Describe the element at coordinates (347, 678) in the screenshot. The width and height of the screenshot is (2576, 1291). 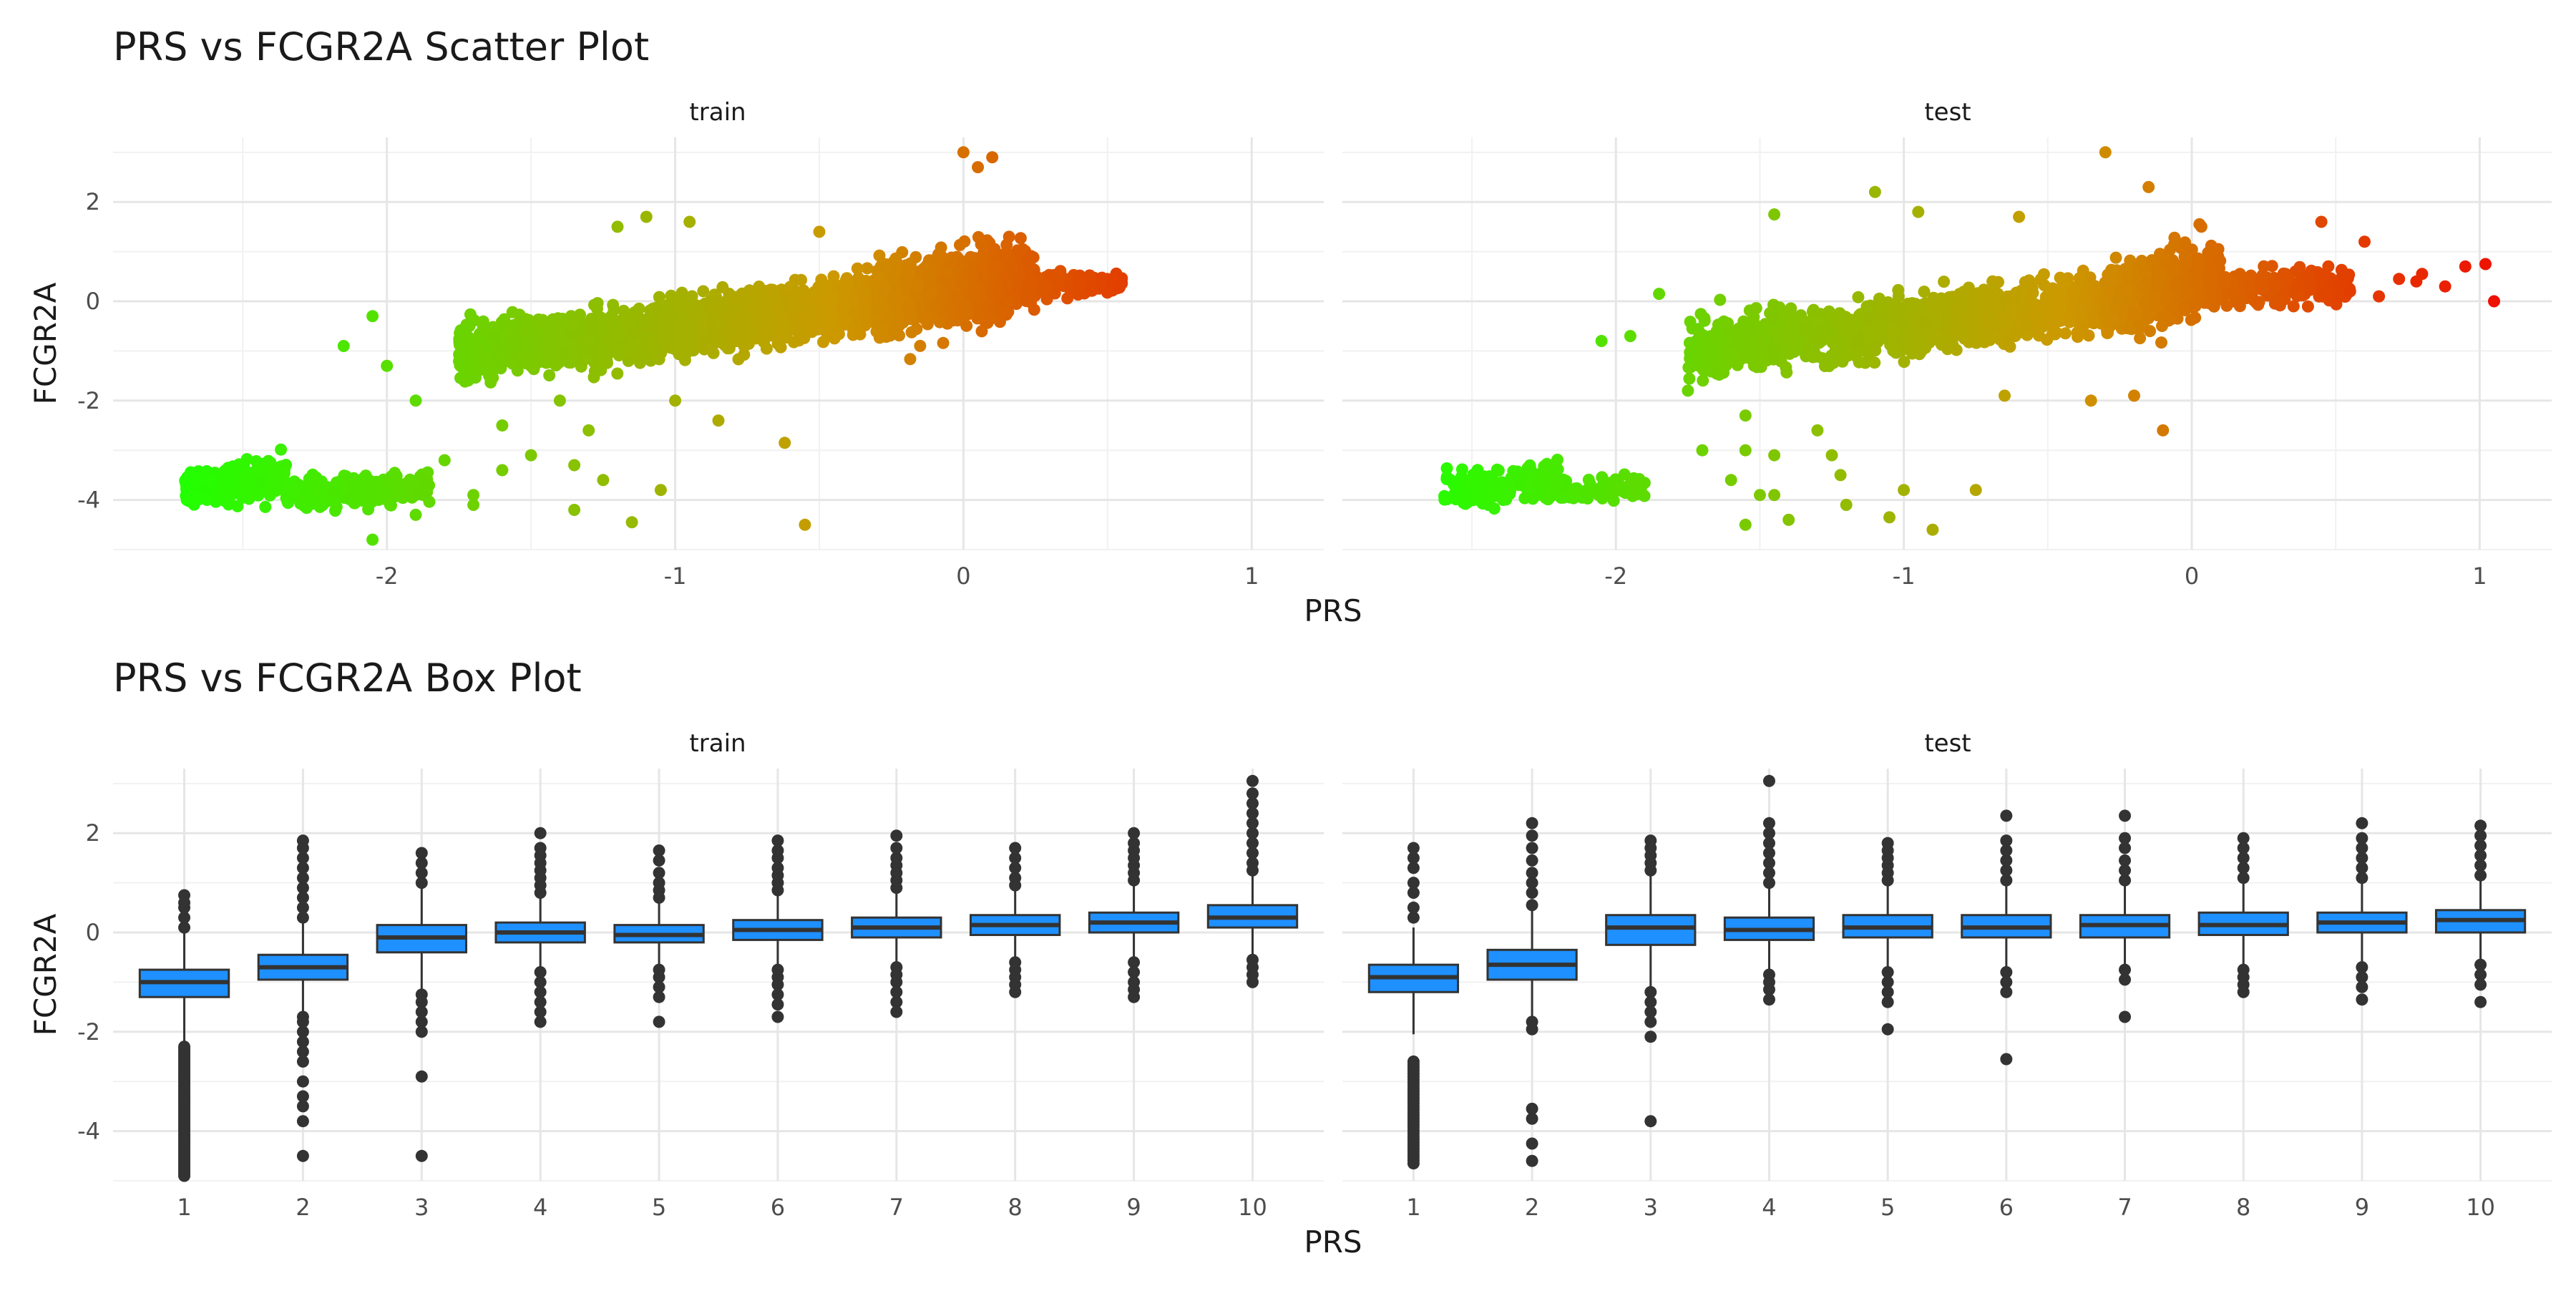
I see `box-title: PRS vs FCGR2A Box Plot` at that location.